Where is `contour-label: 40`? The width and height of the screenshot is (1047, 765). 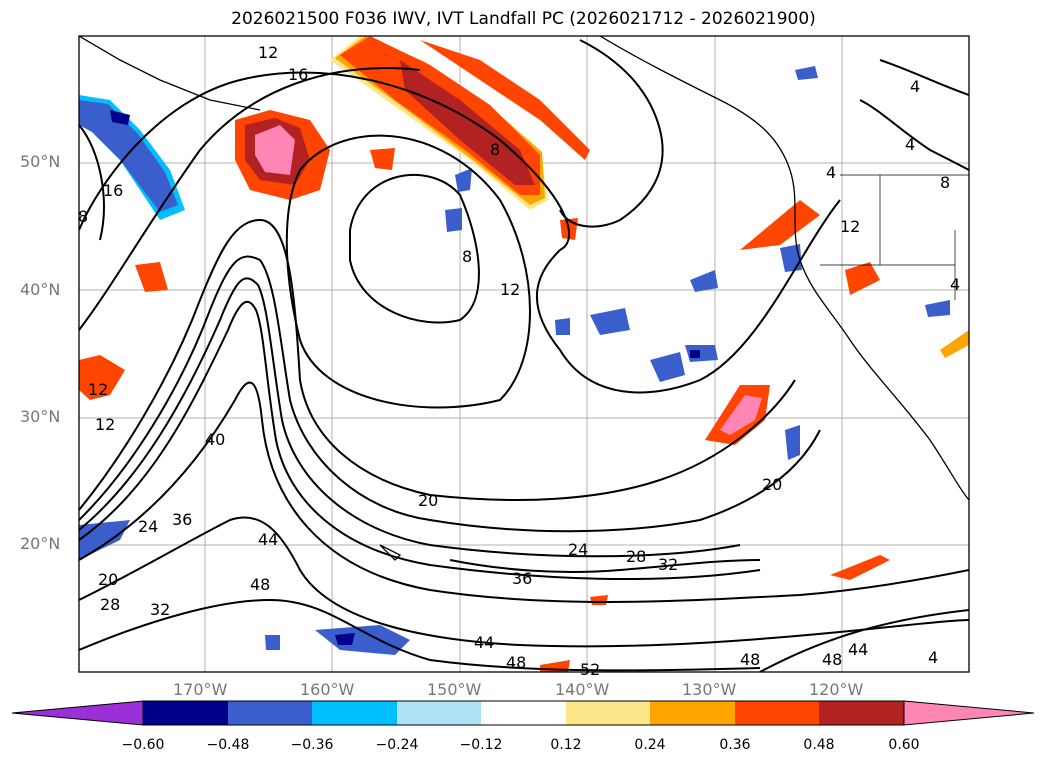 contour-label: 40 is located at coordinates (215, 439).